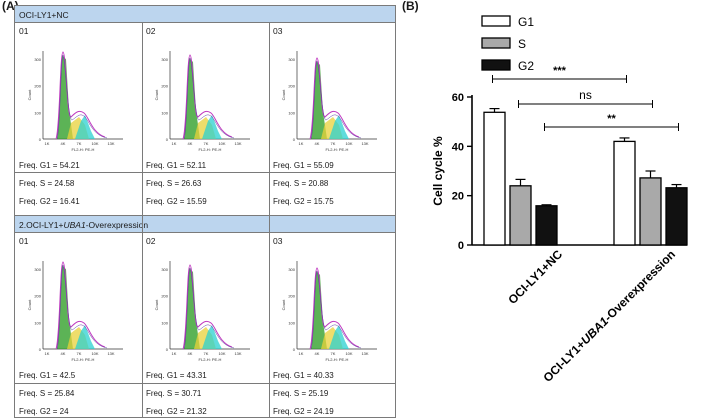  Describe the element at coordinates (24, 31) in the screenshot. I see `sample-id: 01` at that location.